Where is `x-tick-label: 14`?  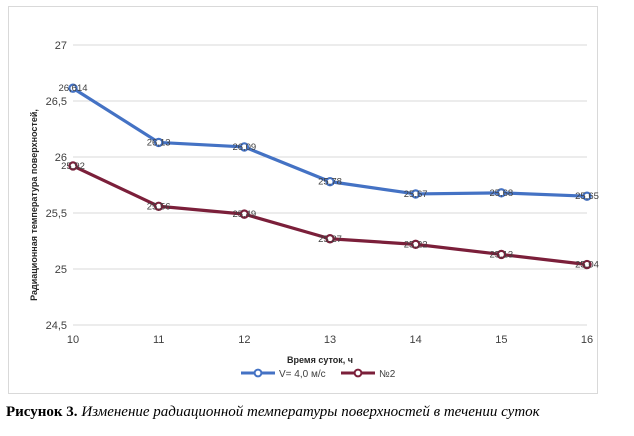
x-tick-label: 14 is located at coordinates (416, 340).